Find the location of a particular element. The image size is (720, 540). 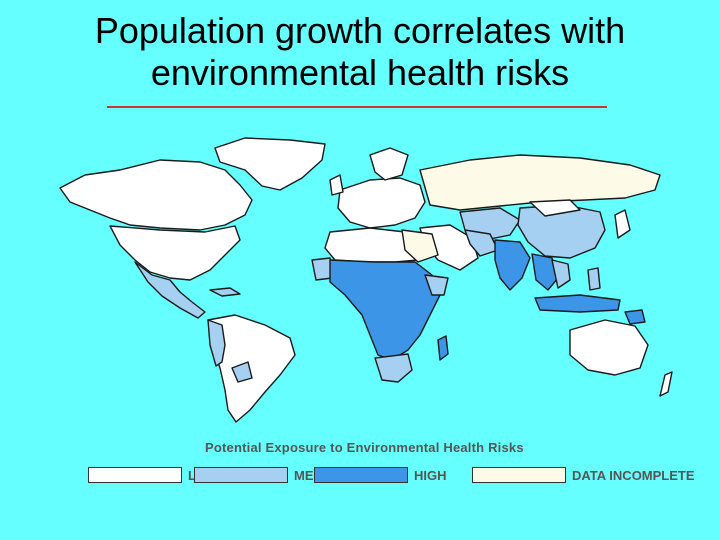

title-line-2: environmental health risks is located at coordinates (360, 72).